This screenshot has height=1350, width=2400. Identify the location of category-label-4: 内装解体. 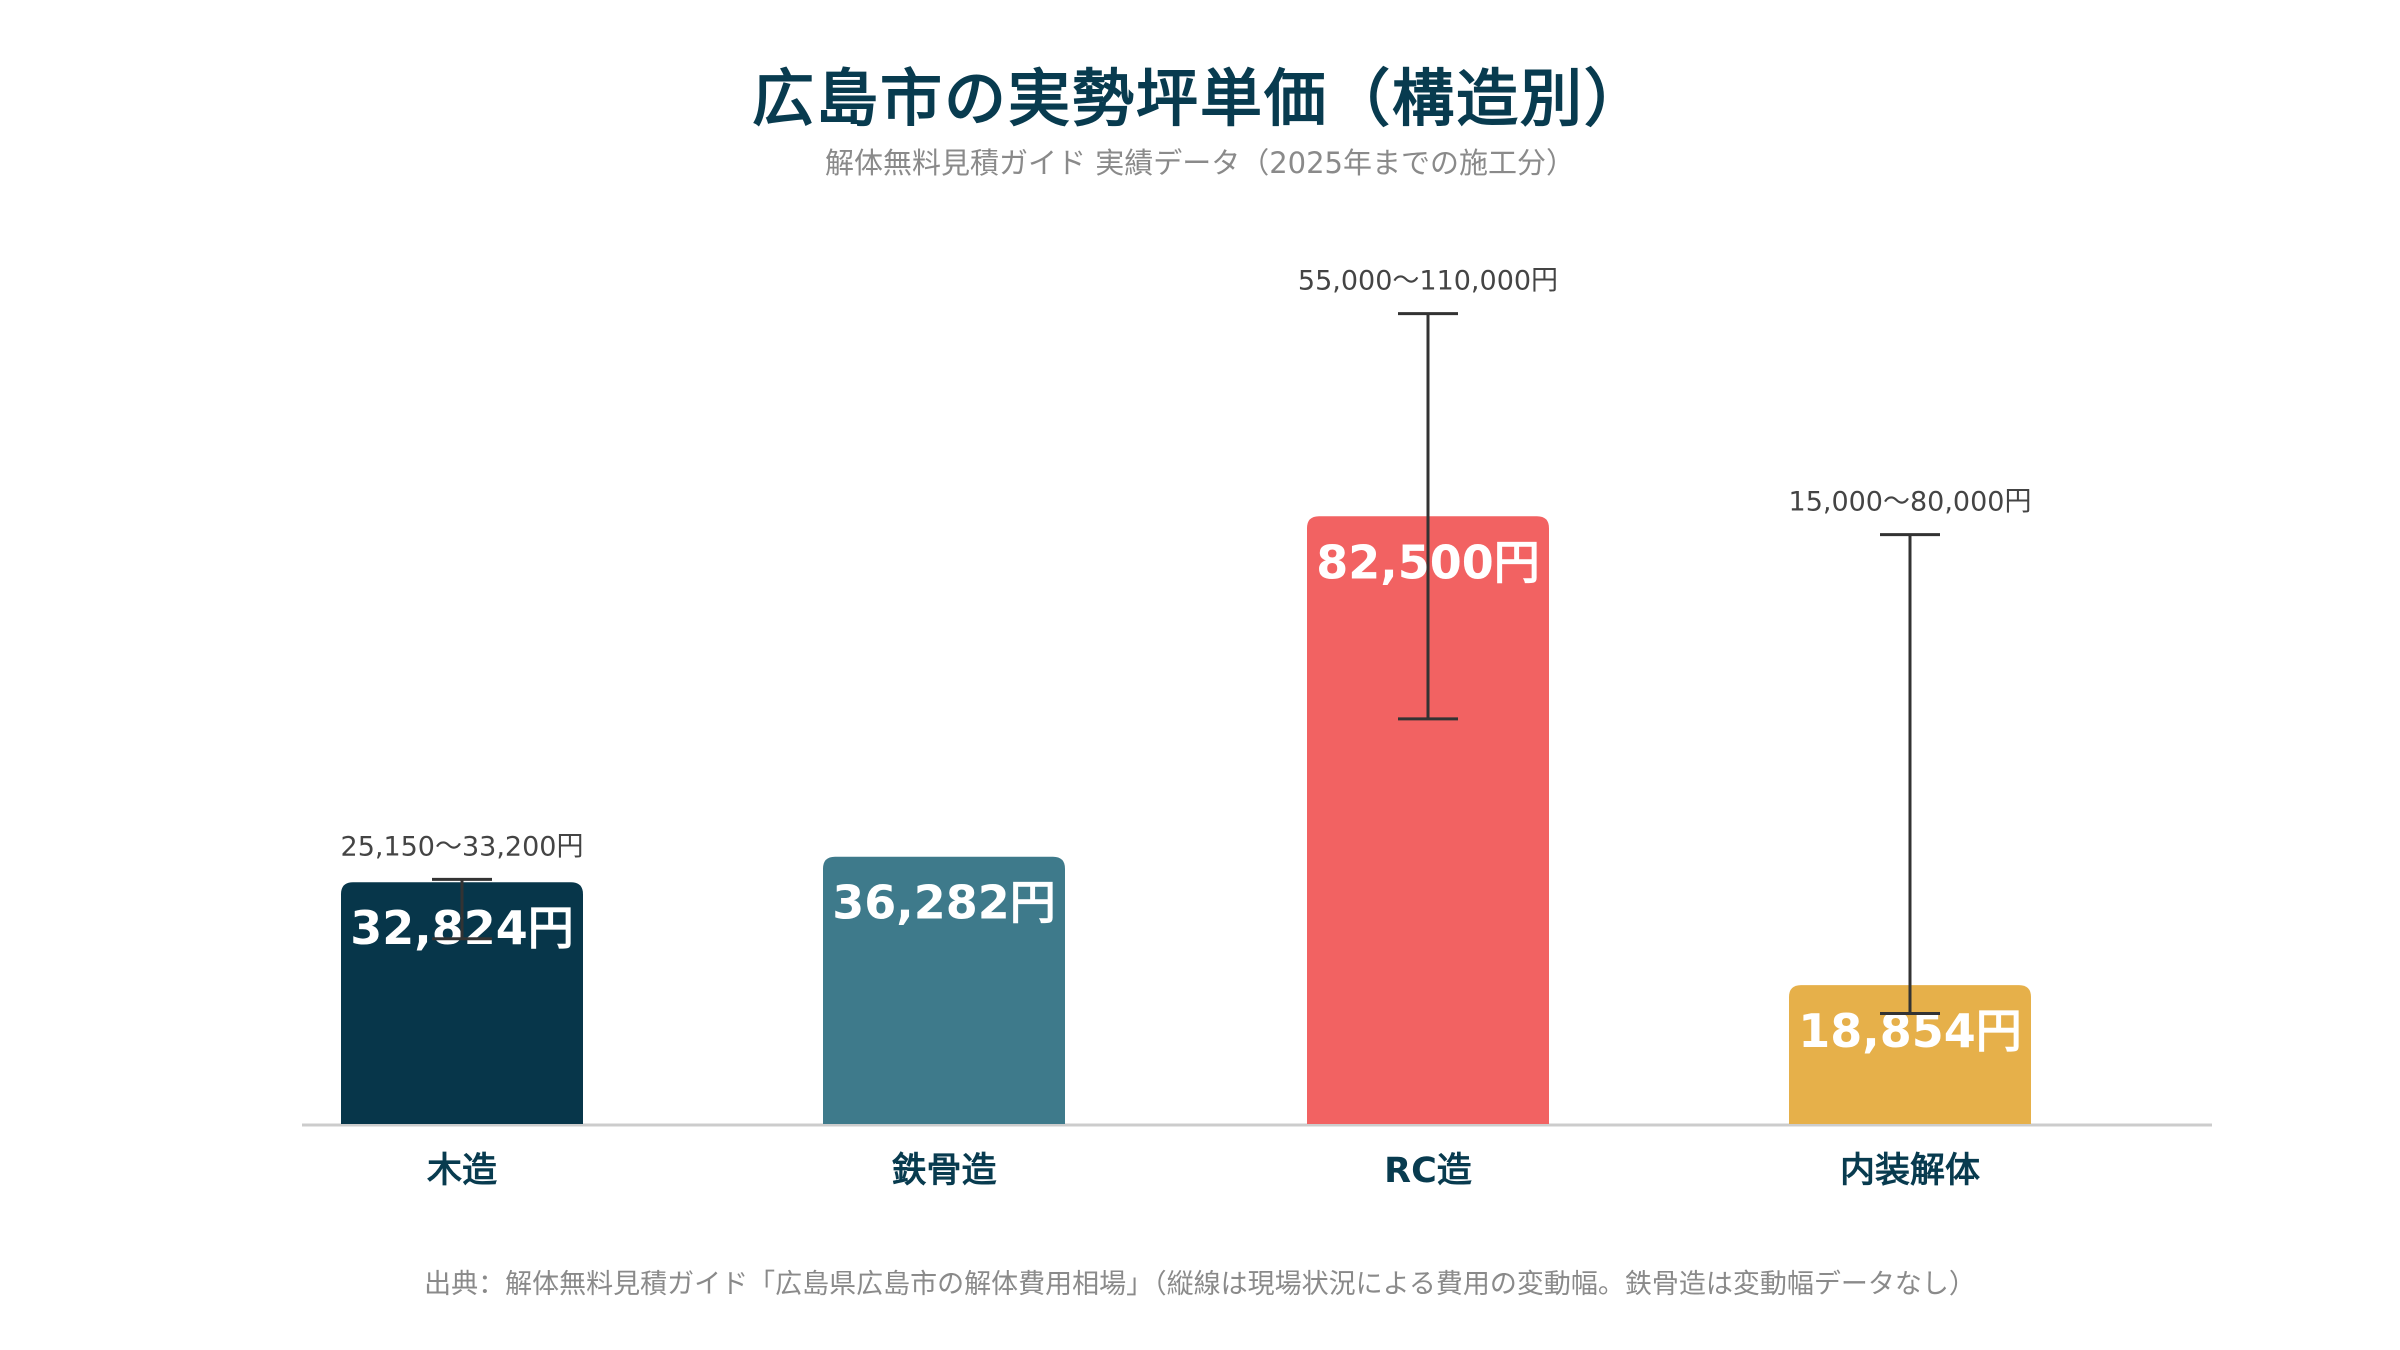
(1910, 1171).